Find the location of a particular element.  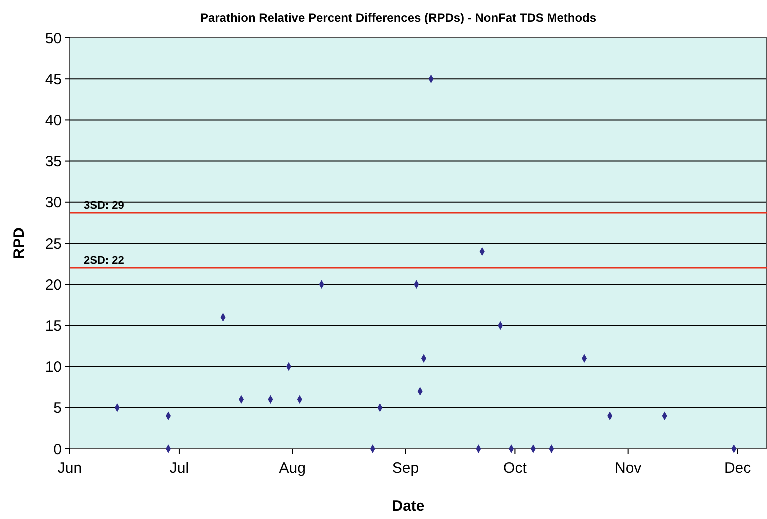

x-tick-label: Aug is located at coordinates (292, 468).